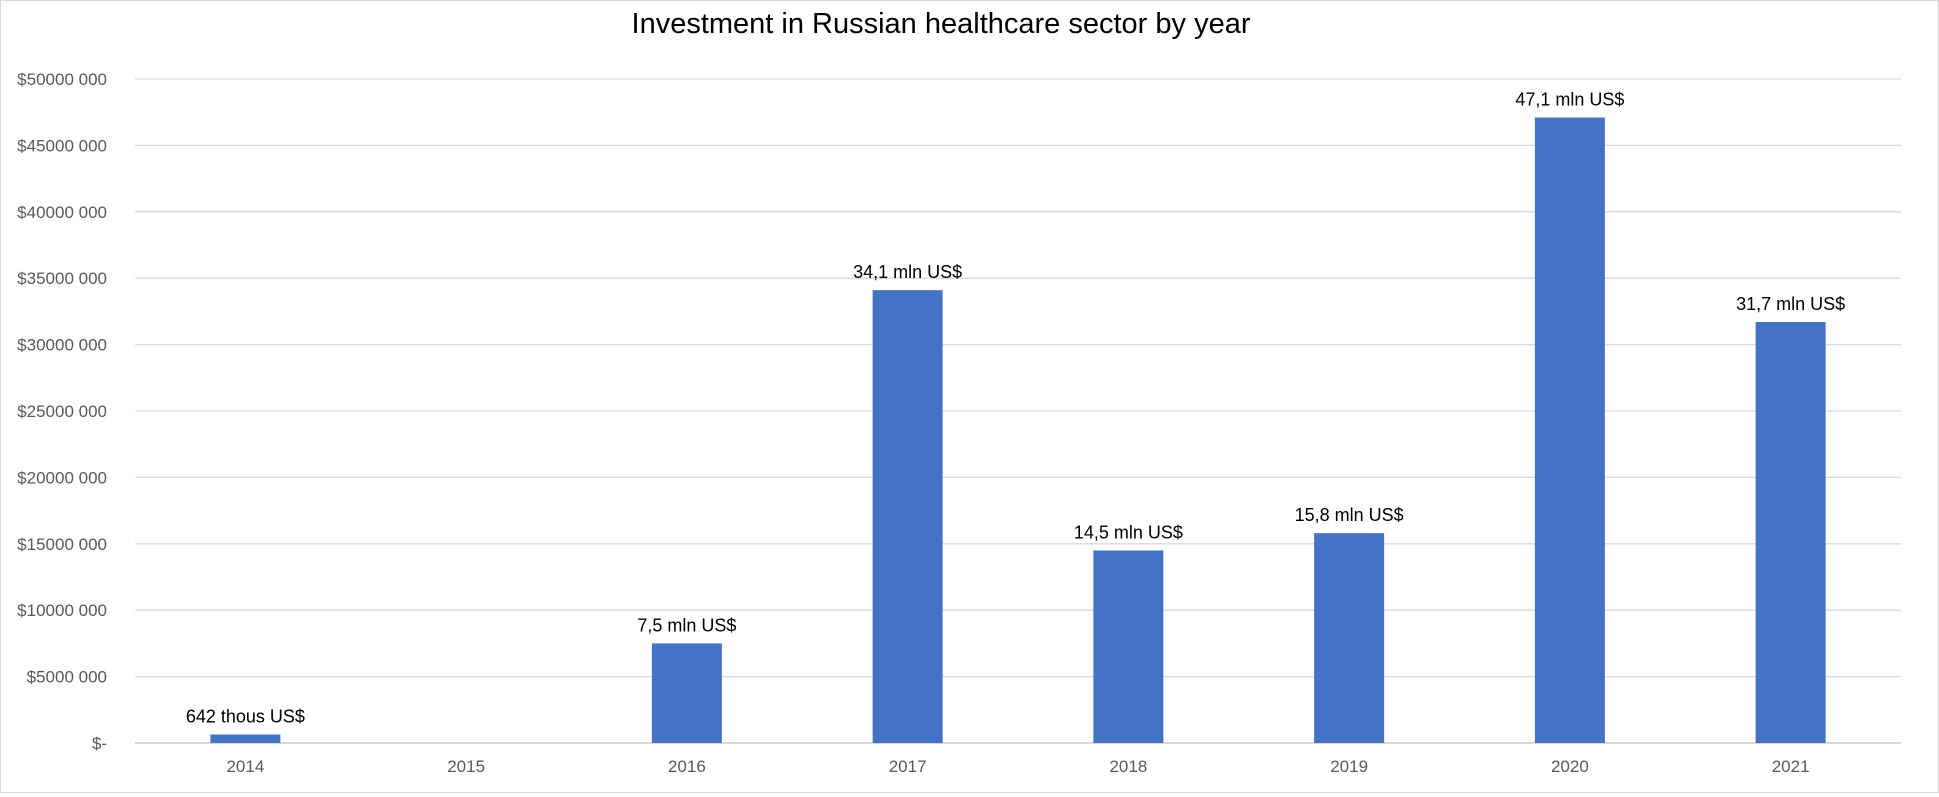 The image size is (1939, 797). I want to click on bar-2014, so click(245, 738).